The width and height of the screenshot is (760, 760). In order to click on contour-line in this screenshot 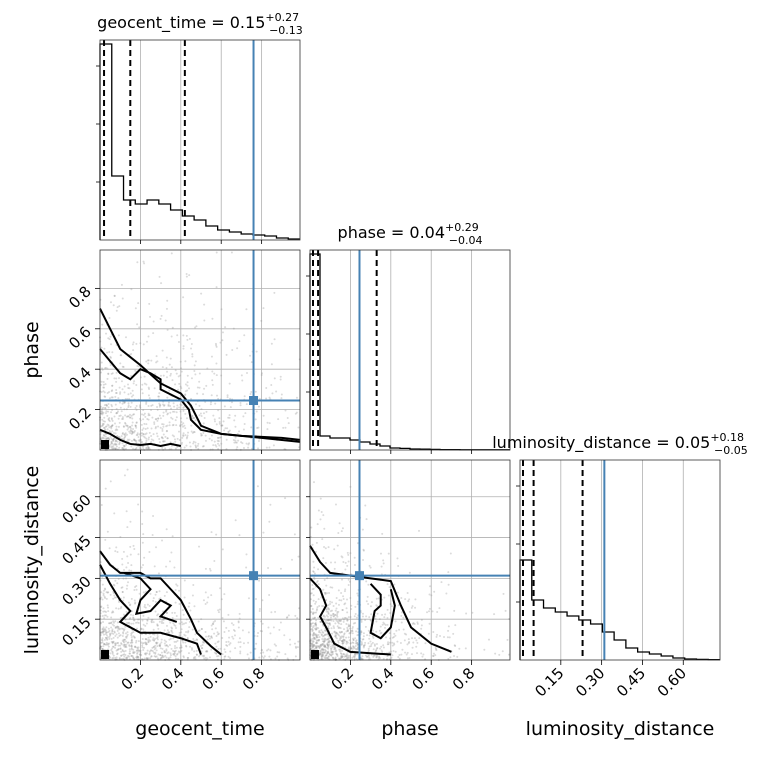, I will do `click(140, 437)`.